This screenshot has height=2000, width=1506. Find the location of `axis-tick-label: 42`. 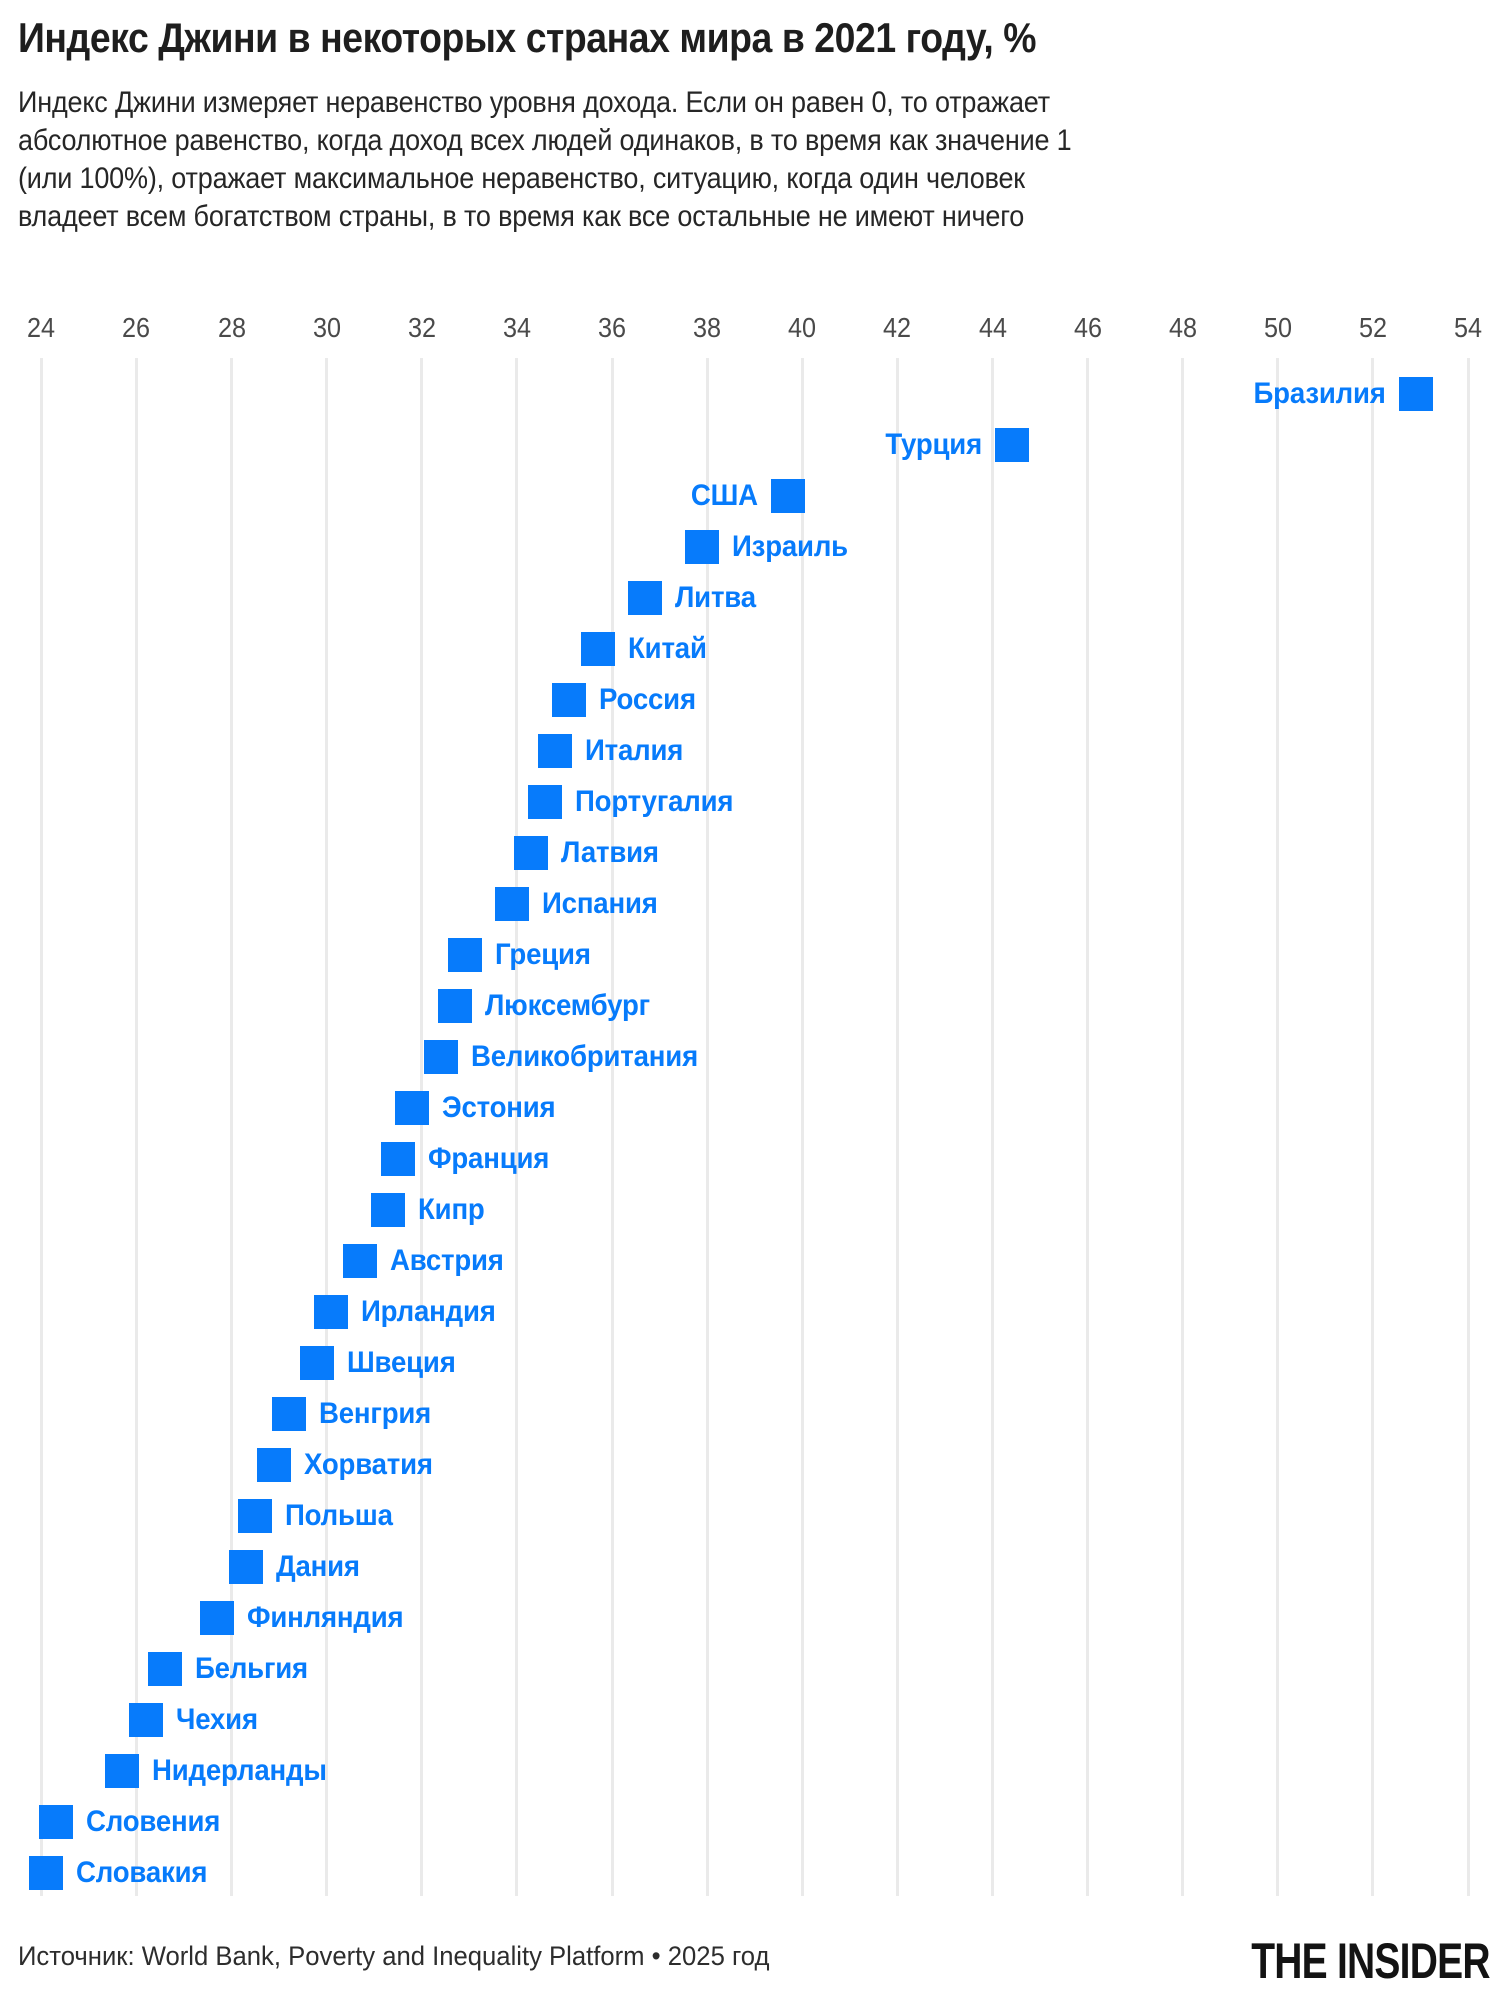

axis-tick-label: 42 is located at coordinates (897, 327).